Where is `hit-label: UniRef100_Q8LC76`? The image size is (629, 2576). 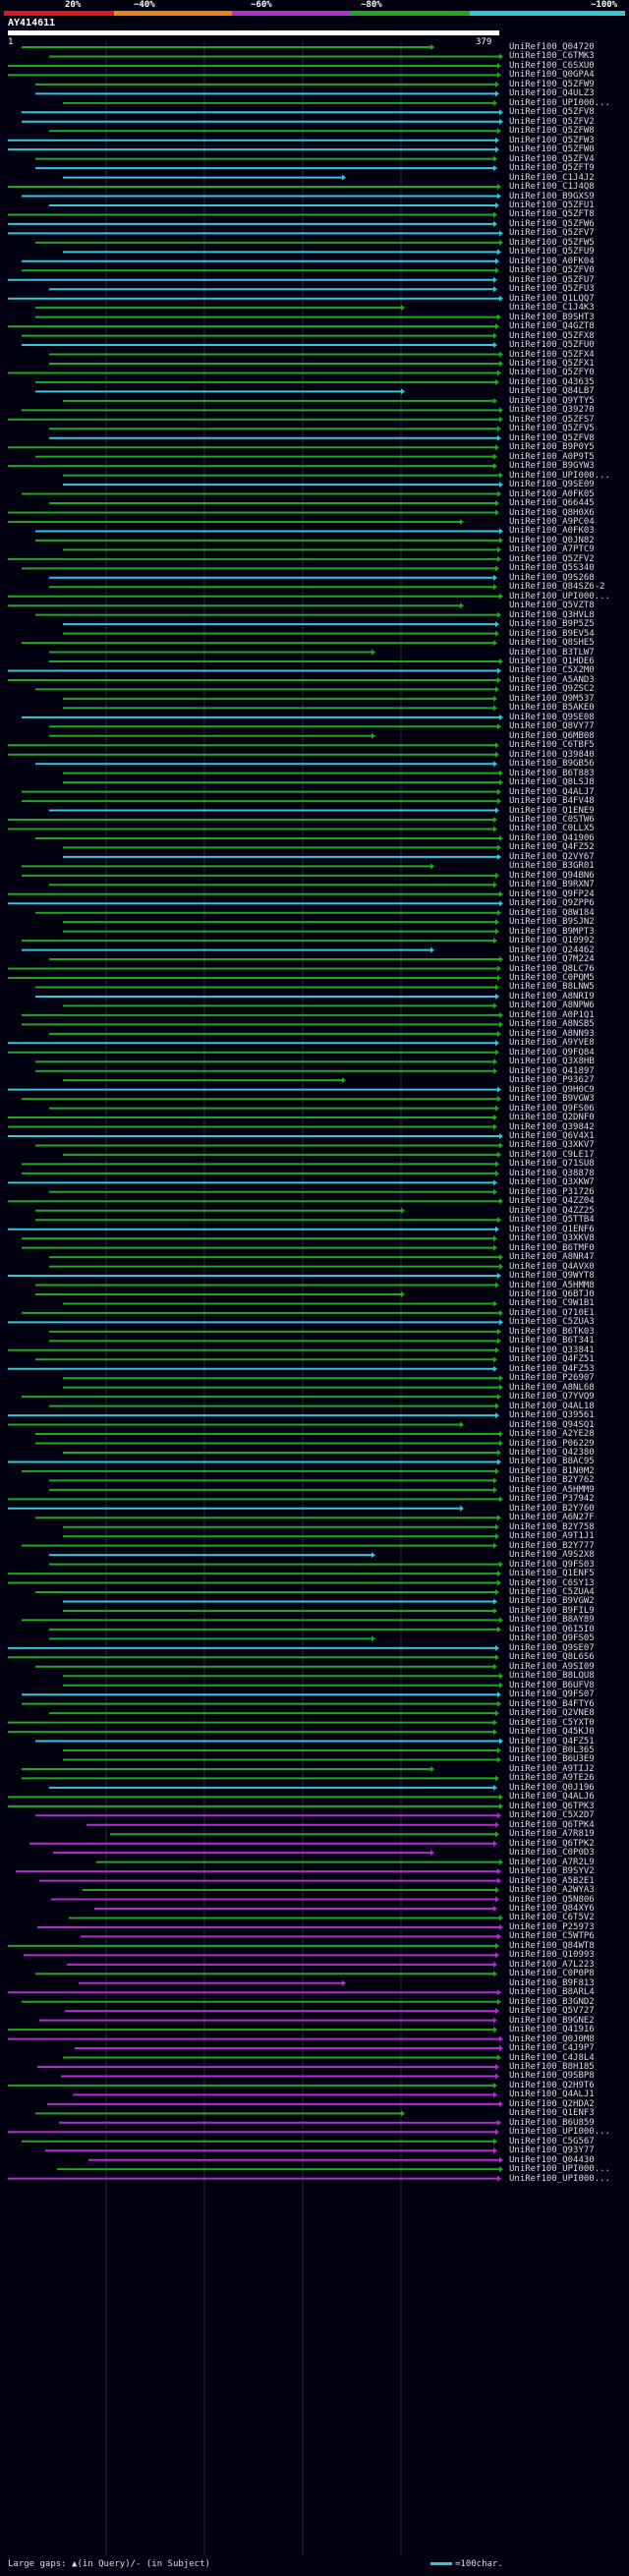 hit-label: UniRef100_Q8LC76 is located at coordinates (552, 969).